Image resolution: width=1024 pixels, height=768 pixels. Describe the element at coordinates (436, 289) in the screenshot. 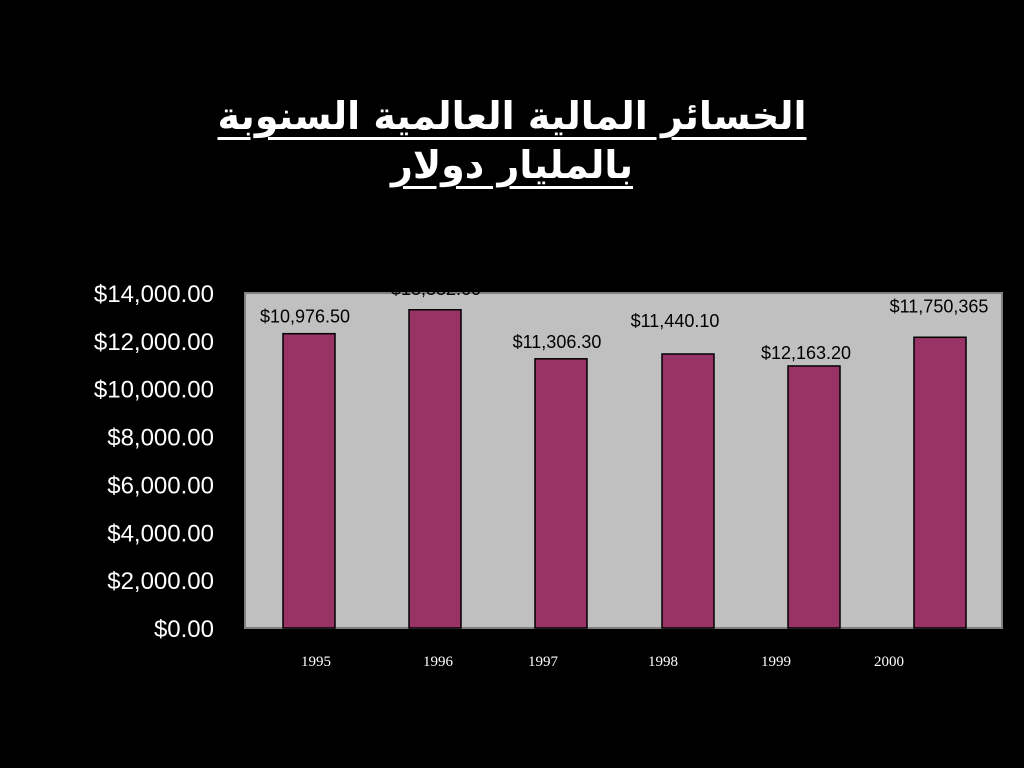

I see `data-label: $13,332.60` at that location.